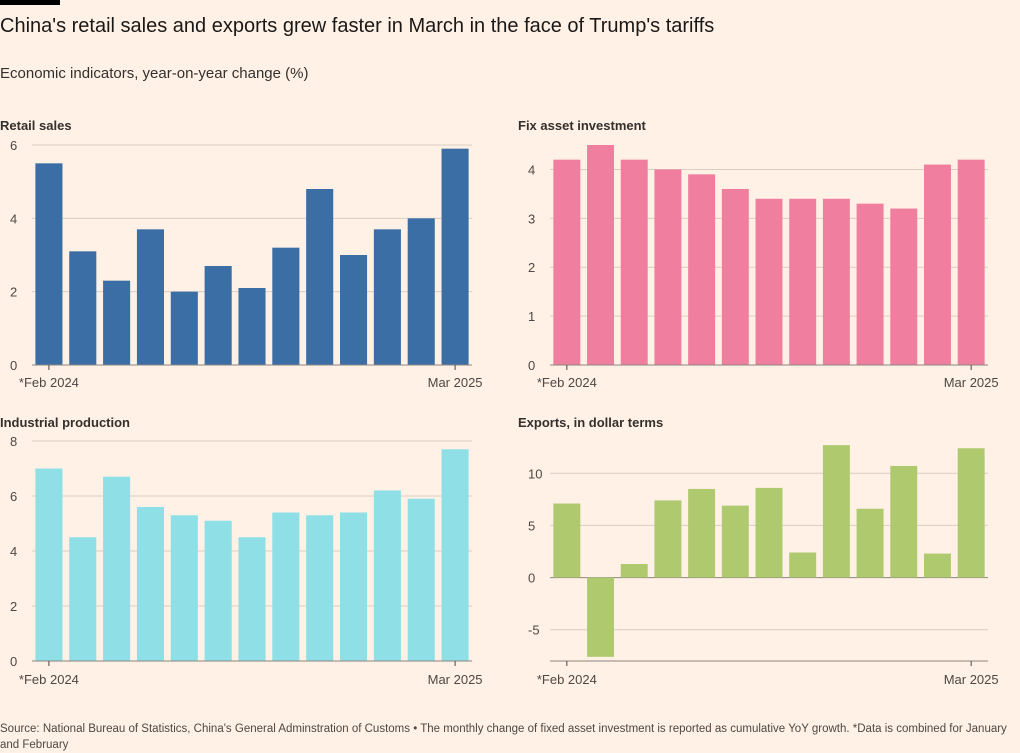 This screenshot has height=753, width=1020. What do you see at coordinates (65, 422) in the screenshot?
I see `industrial-production-title: Industrial production` at bounding box center [65, 422].